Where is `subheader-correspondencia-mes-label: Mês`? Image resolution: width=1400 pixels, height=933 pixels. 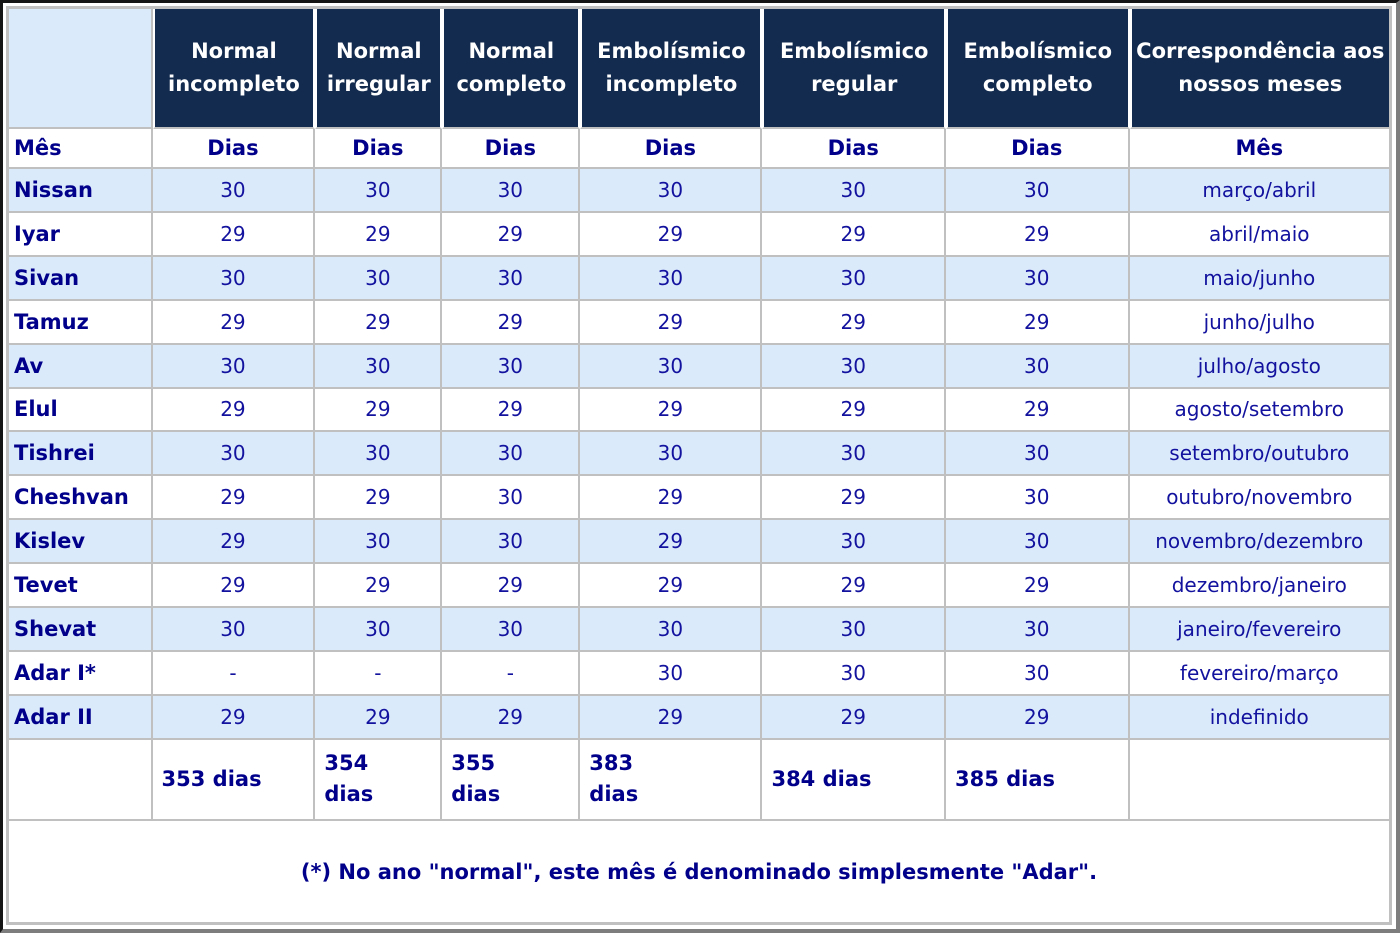 subheader-correspondencia-mes-label: Mês is located at coordinates (1259, 149).